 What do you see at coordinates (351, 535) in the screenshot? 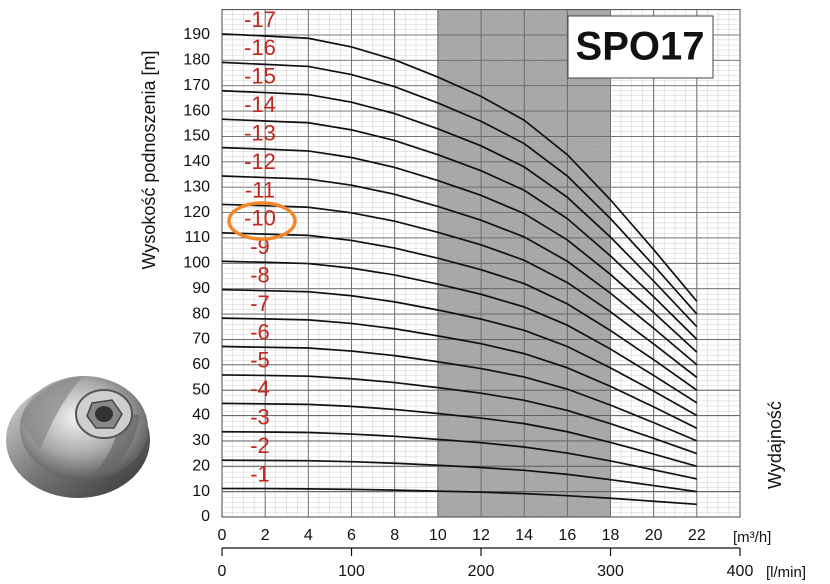
I see `x-tick-label: 6` at bounding box center [351, 535].